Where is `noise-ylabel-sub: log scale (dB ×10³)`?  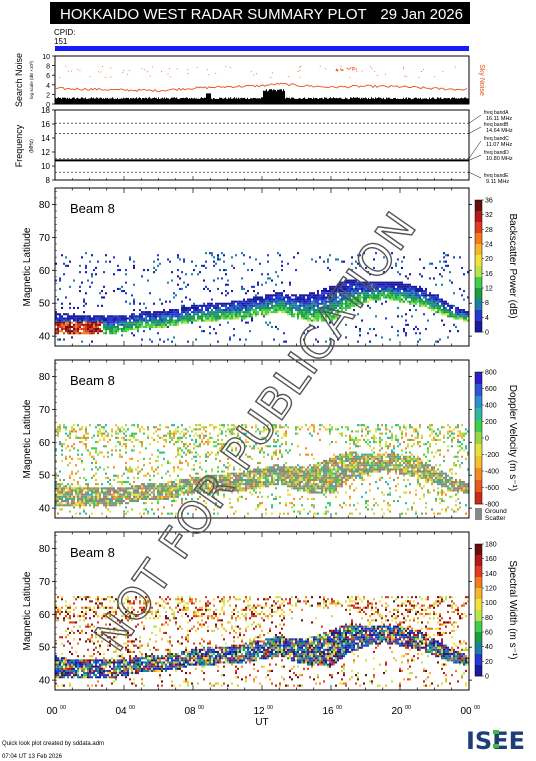 noise-ylabel-sub: log scale (dB ×10³) is located at coordinates (31, 80).